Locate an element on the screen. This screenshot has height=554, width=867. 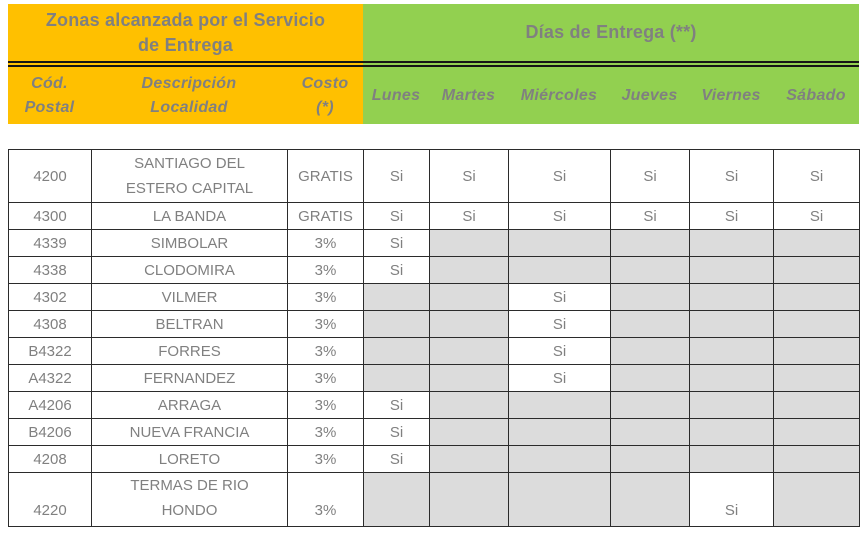
cod-postal-cell: 4200 is located at coordinates (50, 176).